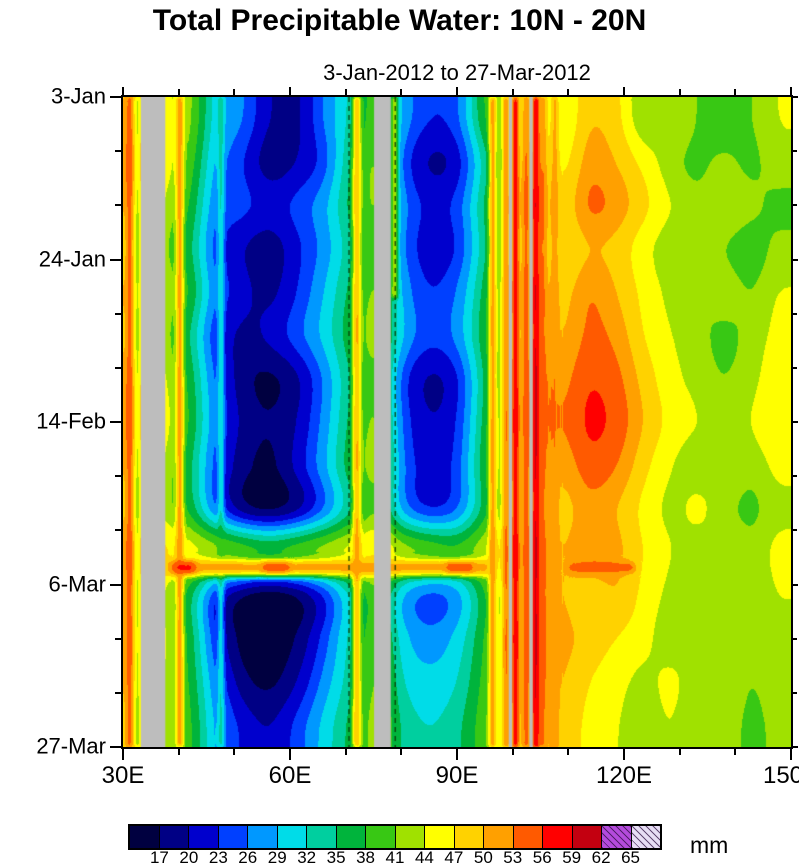 This screenshot has height=866, width=799. I want to click on colorbar-tick-label: 44, so click(424, 857).